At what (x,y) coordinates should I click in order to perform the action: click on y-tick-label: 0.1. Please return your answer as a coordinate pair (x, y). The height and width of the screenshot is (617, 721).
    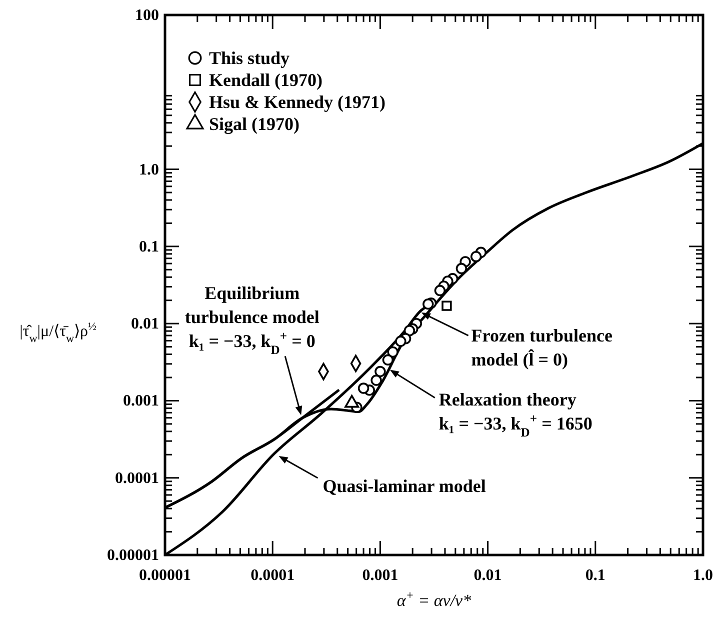
    Looking at the image, I should click on (149, 247).